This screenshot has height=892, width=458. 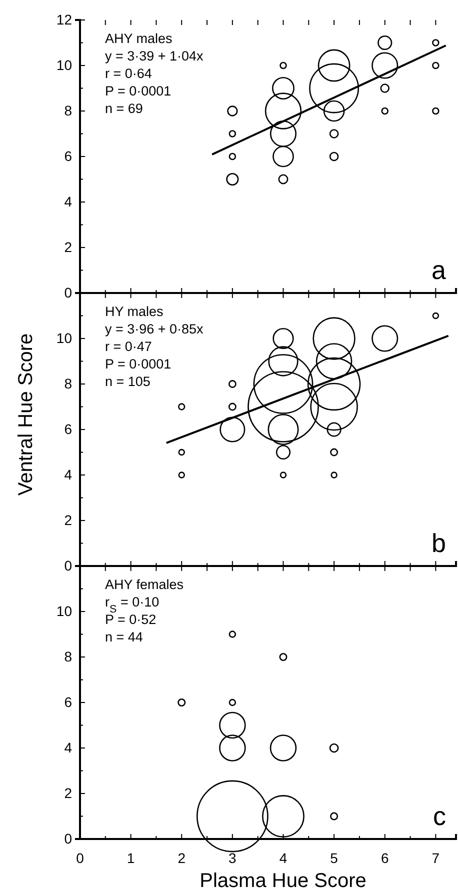 I want to click on x-tick-label: 3, so click(x=232, y=858).